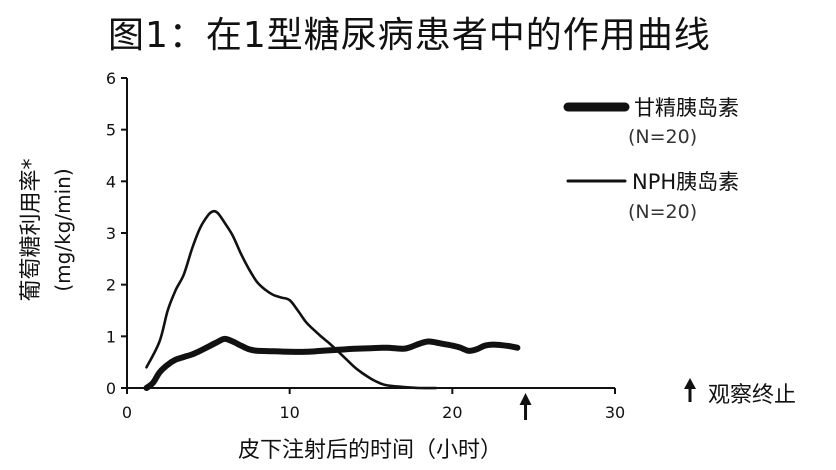 The image size is (836, 470). Describe the element at coordinates (690, 390) in the screenshot. I see `legend-arrow-icon` at that location.